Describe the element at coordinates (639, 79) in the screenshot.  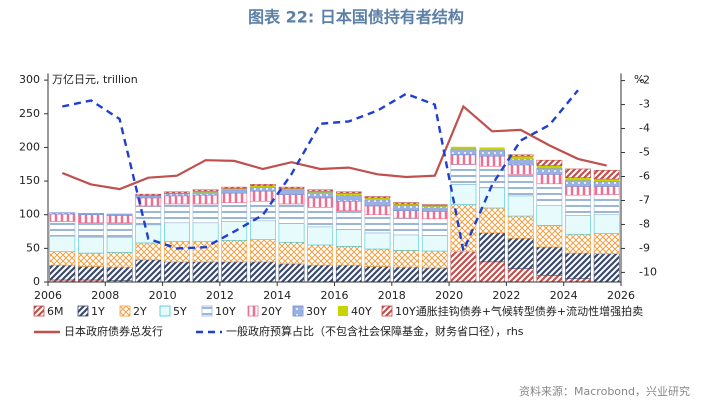
I see `y2-axis-label: %` at that location.